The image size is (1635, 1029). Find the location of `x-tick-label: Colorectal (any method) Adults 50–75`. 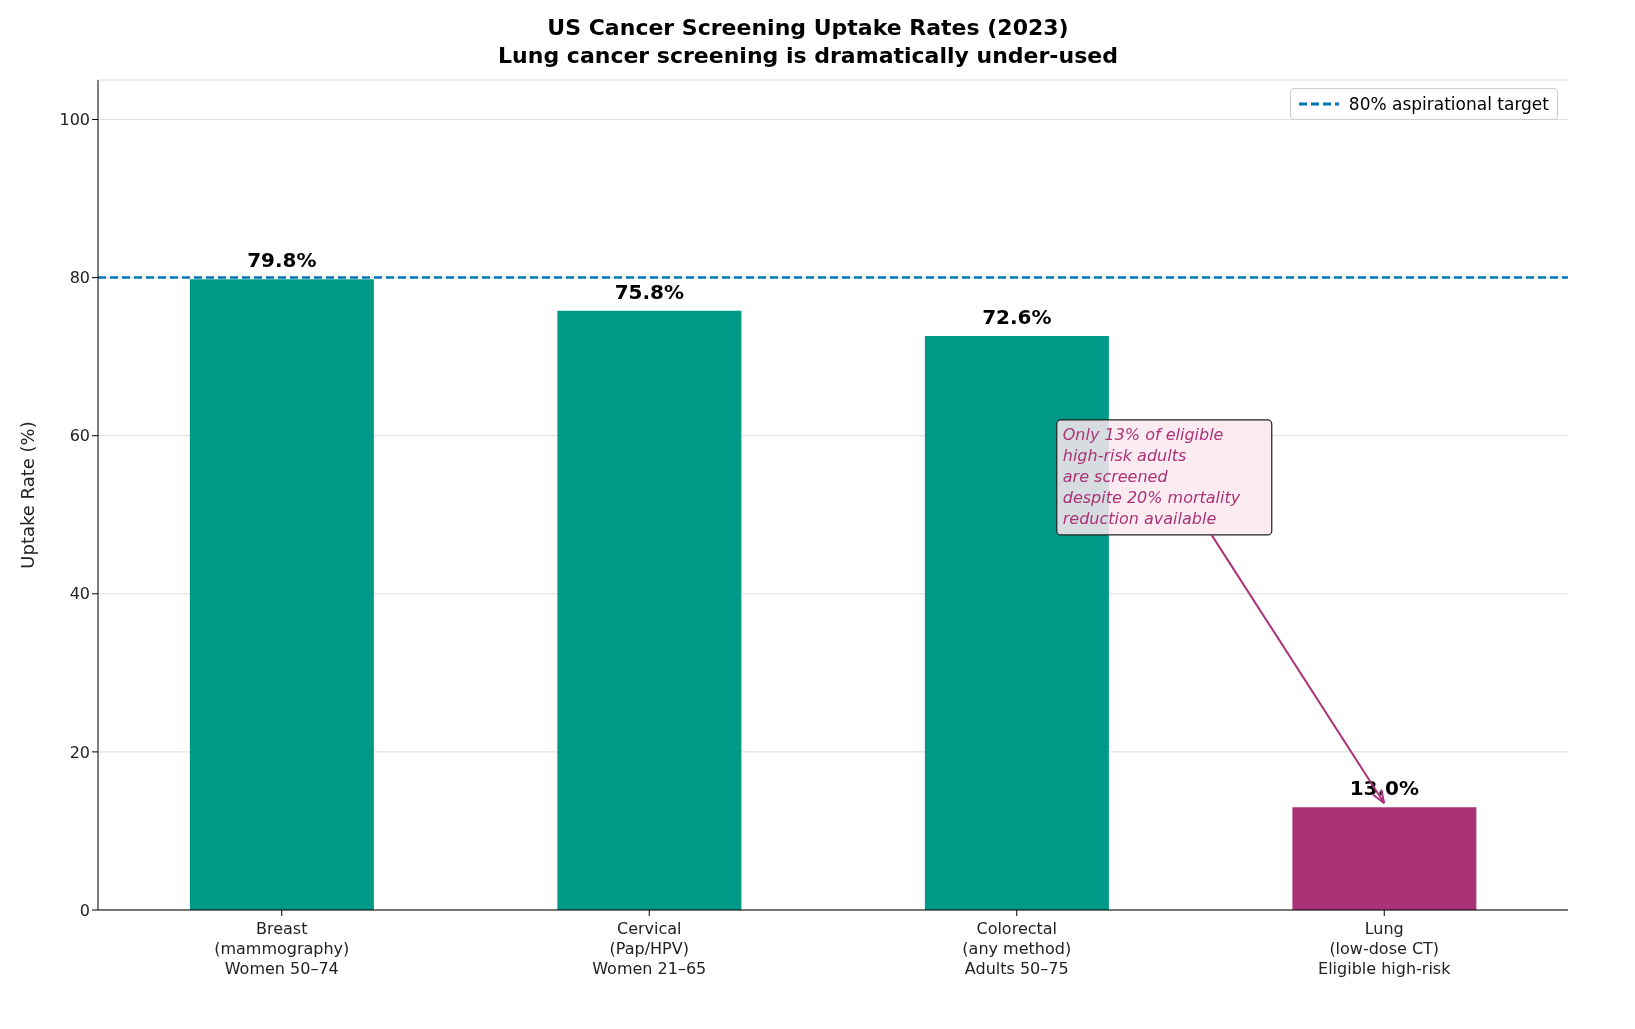

x-tick-label: Colorectal (any method) Adults 50–75 is located at coordinates (1017, 948).